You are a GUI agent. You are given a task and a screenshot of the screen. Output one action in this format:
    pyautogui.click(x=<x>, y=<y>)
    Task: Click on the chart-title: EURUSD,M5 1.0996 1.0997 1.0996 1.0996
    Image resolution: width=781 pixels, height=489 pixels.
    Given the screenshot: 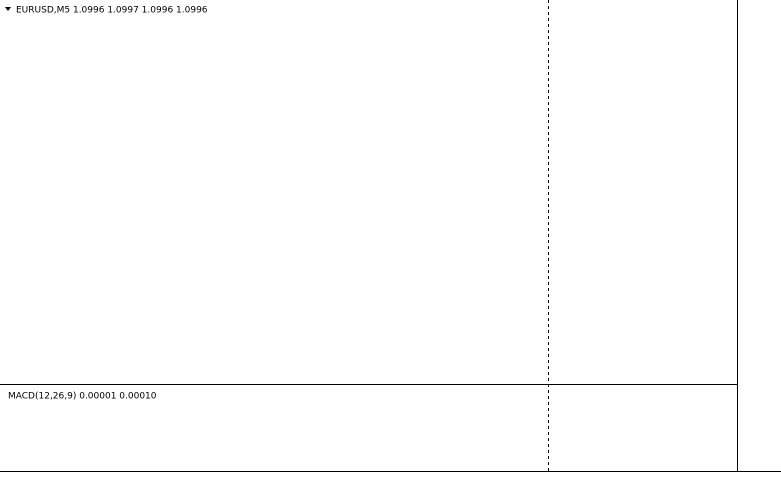 What is the action you would take?
    pyautogui.click(x=112, y=11)
    